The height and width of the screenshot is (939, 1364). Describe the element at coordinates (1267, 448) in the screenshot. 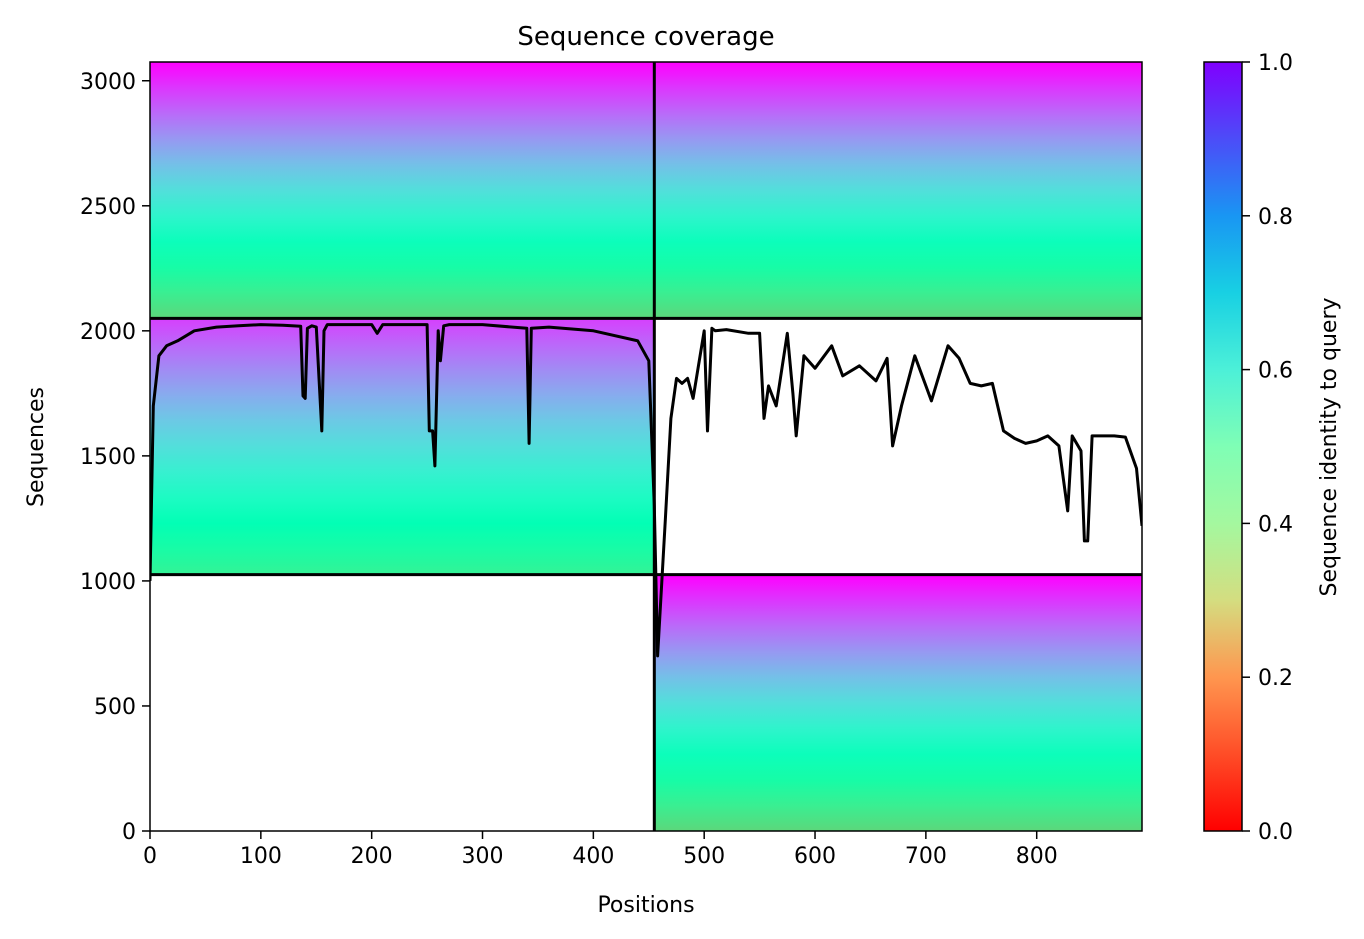

I see `colorbar-ticks: 0.0 0.2 0.4 0.6 0.8 1.0` at that location.